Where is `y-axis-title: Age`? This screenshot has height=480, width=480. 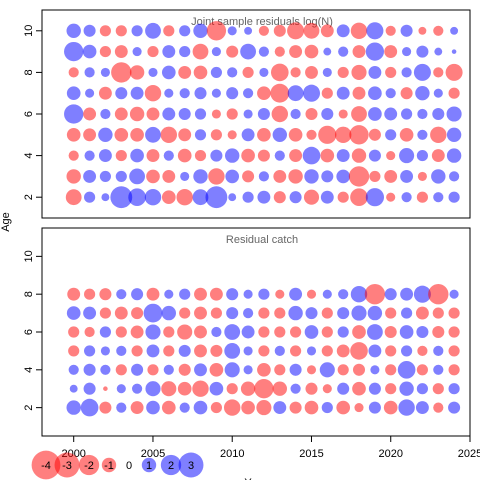
y-axis-title: Age is located at coordinates (6, 222).